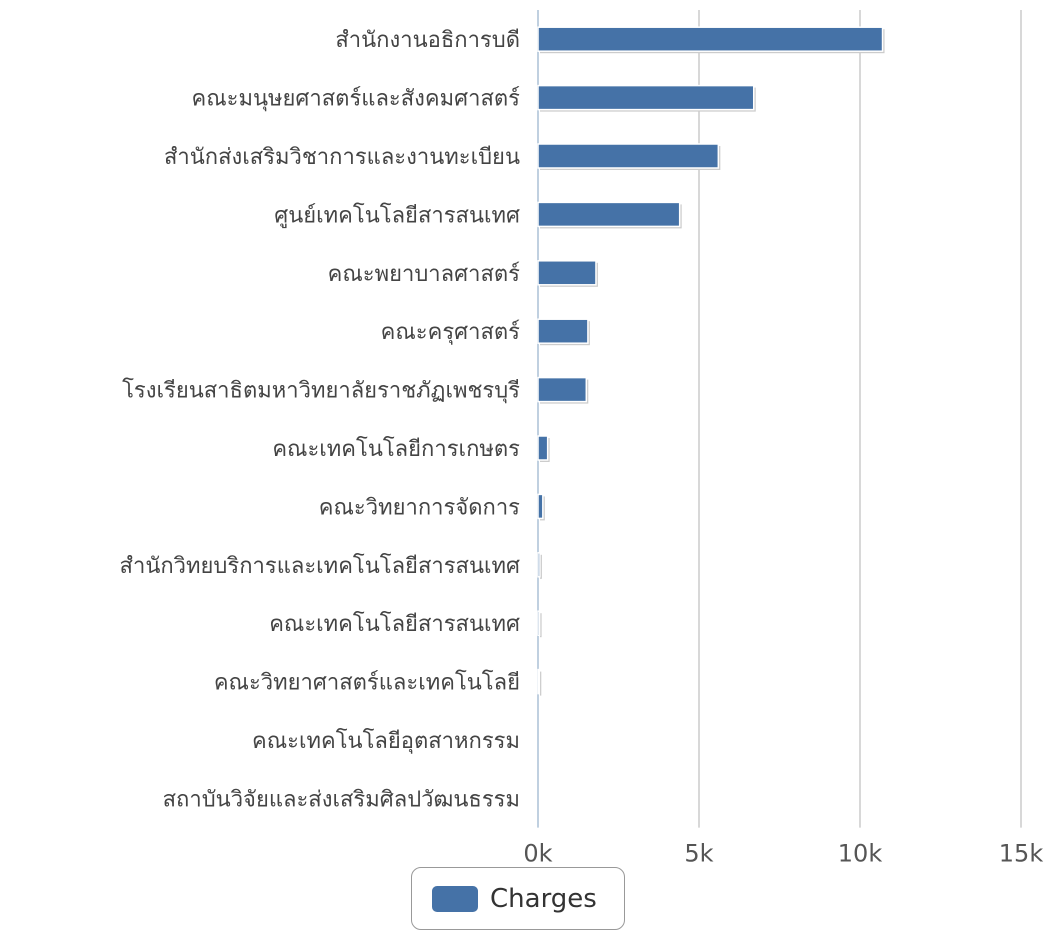 The width and height of the screenshot is (1053, 930). Describe the element at coordinates (386, 741) in the screenshot. I see `category-label: คณะเทคโนโลยีอุตสาหกรรม` at that location.